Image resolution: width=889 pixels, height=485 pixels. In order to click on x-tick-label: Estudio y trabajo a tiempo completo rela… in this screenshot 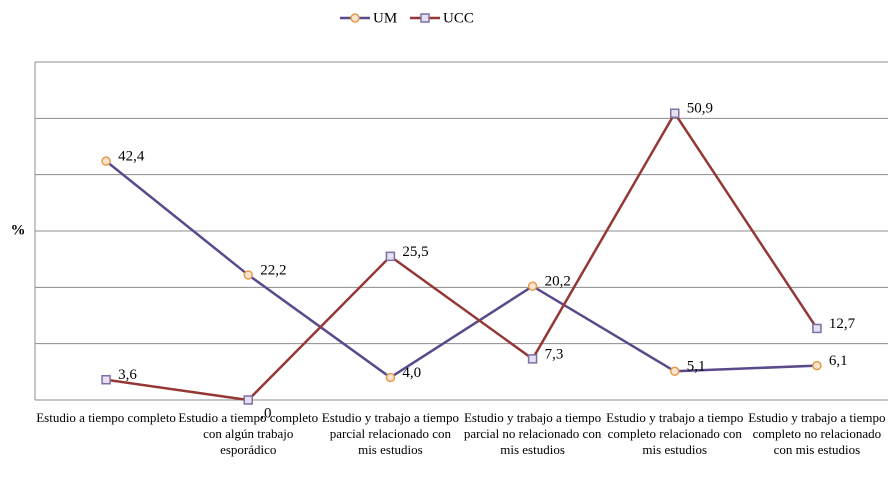, I will do `click(675, 433)`.